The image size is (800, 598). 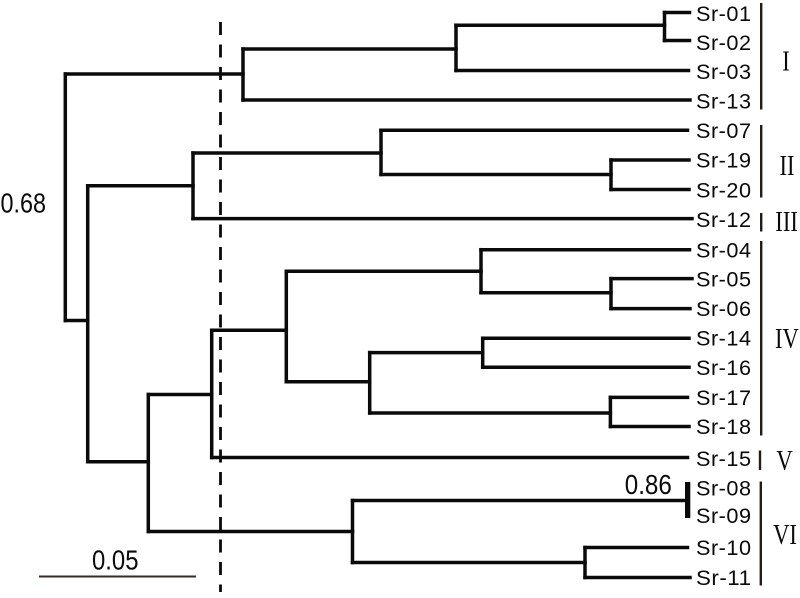 What do you see at coordinates (724, 339) in the screenshot?
I see `svg-text: Sr-14` at bounding box center [724, 339].